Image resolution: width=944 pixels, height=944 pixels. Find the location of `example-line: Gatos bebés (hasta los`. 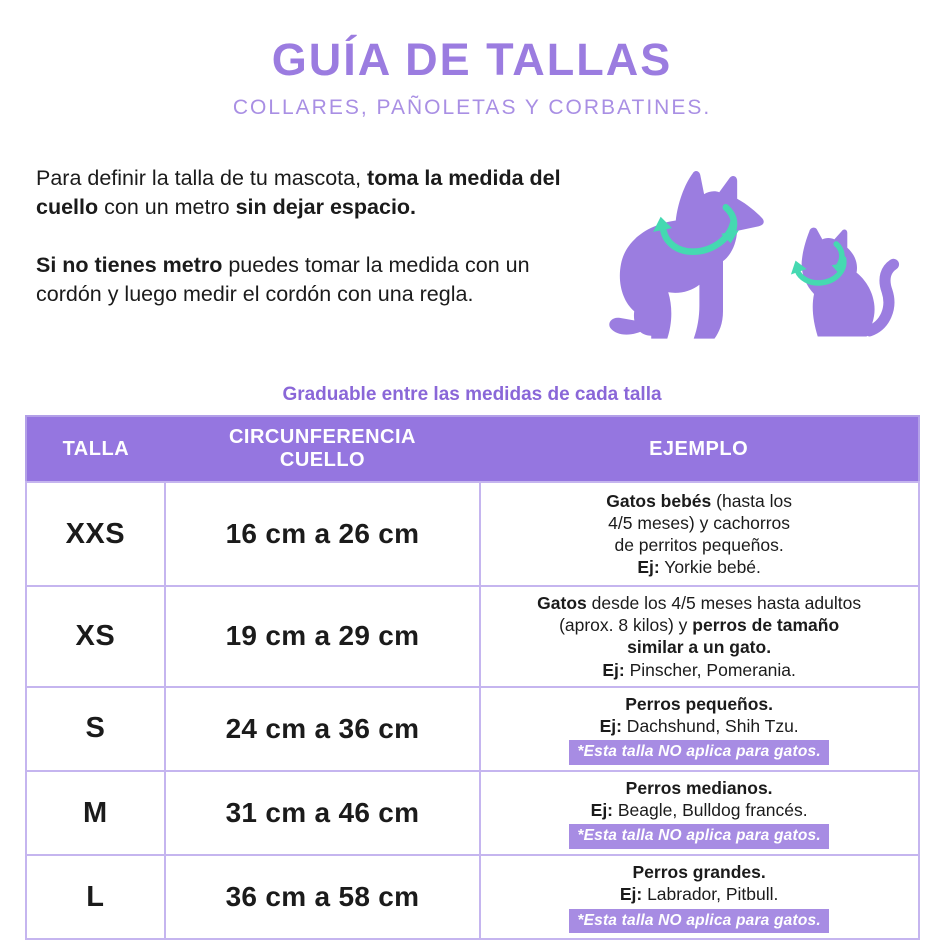

example-line: Gatos bebés (hasta los is located at coordinates (699, 500).